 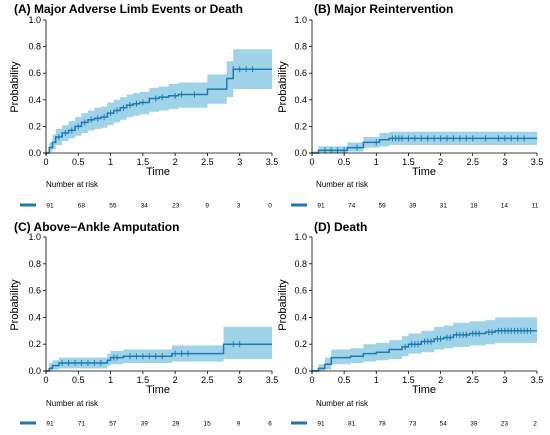 What do you see at coordinates (176, 424) in the screenshot?
I see `risk-count: 29` at bounding box center [176, 424].